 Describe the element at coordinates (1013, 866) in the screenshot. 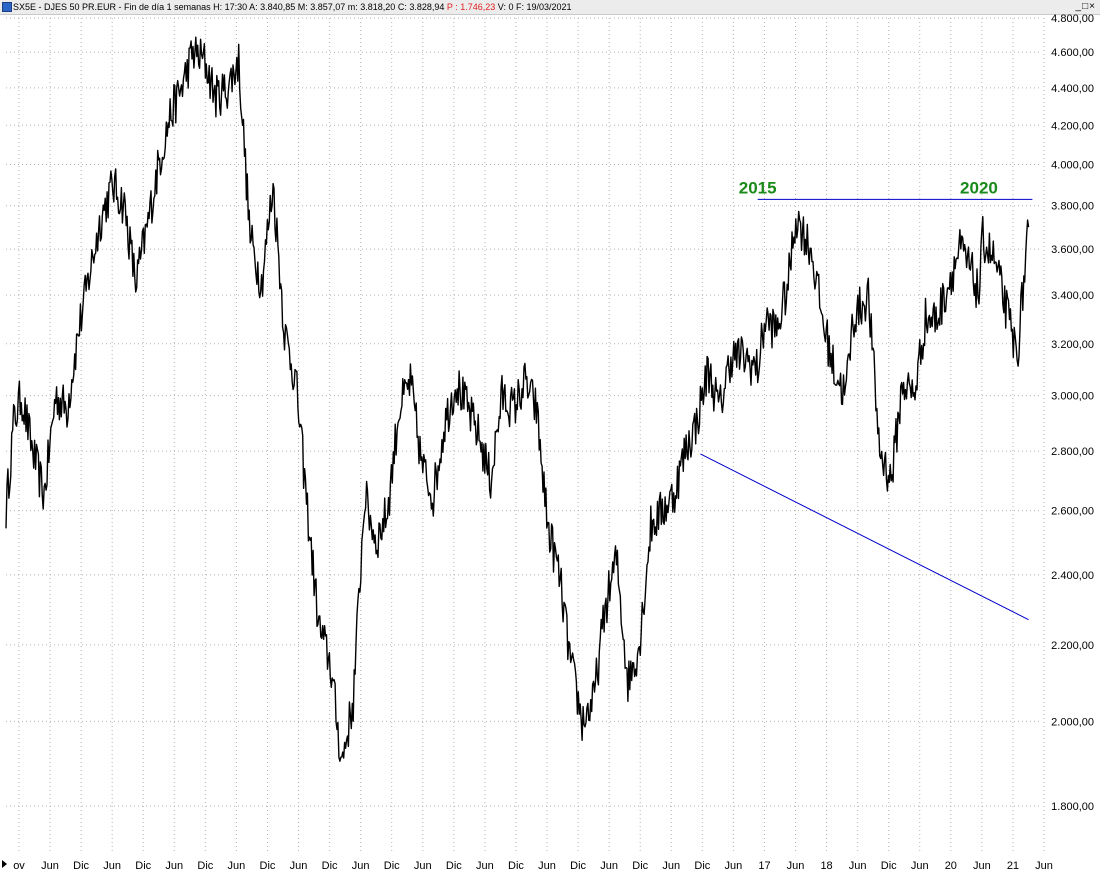

I see `x-tick-label: 21` at that location.